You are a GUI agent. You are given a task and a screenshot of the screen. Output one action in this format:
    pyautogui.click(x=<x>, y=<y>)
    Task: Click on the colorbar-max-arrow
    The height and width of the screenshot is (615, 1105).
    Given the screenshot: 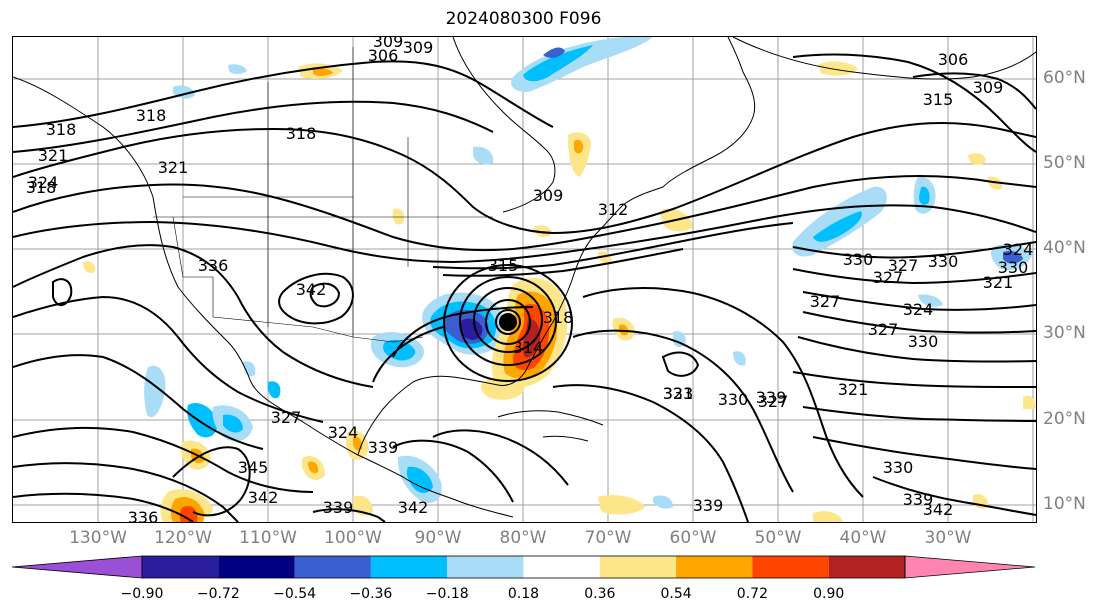 What is the action you would take?
    pyautogui.click(x=970, y=567)
    